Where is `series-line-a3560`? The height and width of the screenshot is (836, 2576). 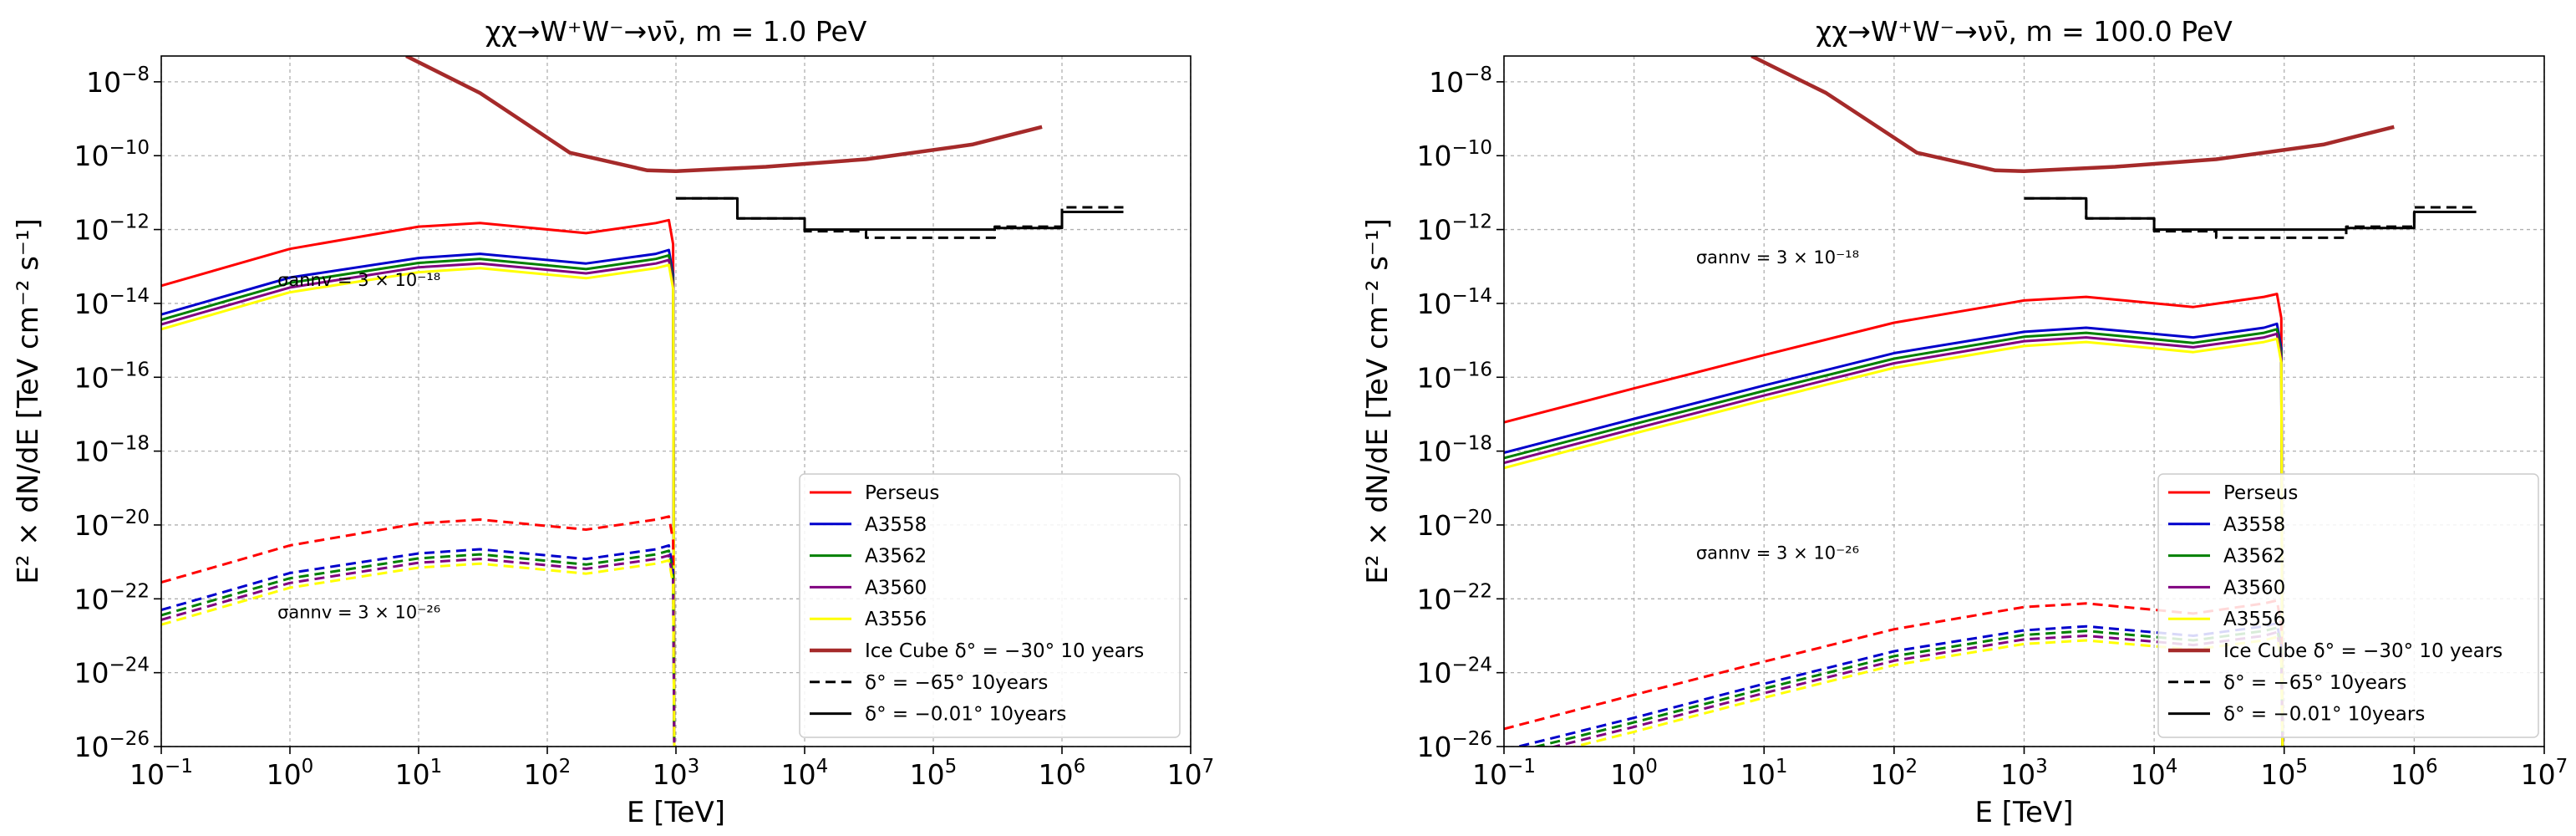 series-line-a3560 is located at coordinates (418, 502).